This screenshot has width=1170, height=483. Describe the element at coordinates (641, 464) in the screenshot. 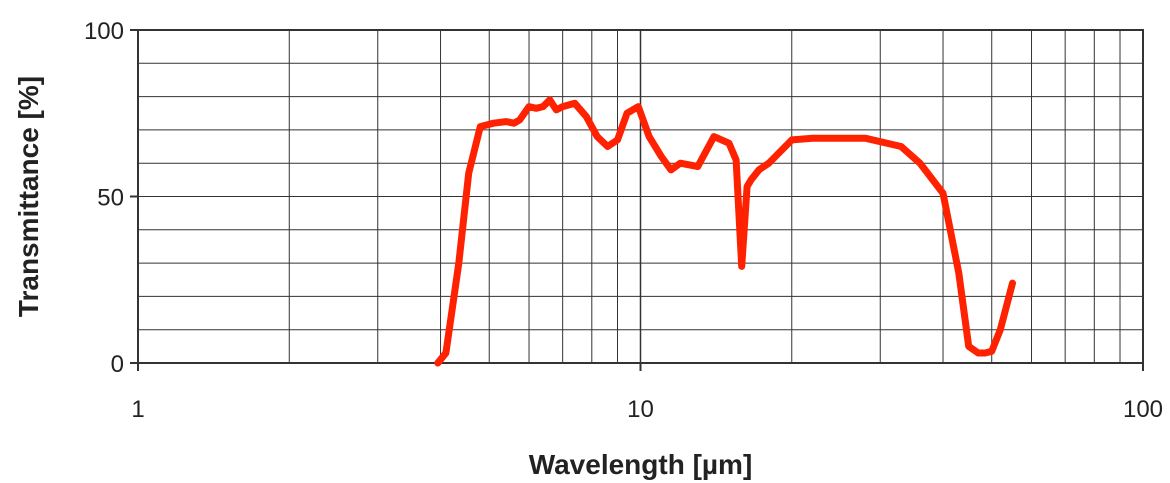

I see `x-axis-title: Wavelength [µm]` at that location.